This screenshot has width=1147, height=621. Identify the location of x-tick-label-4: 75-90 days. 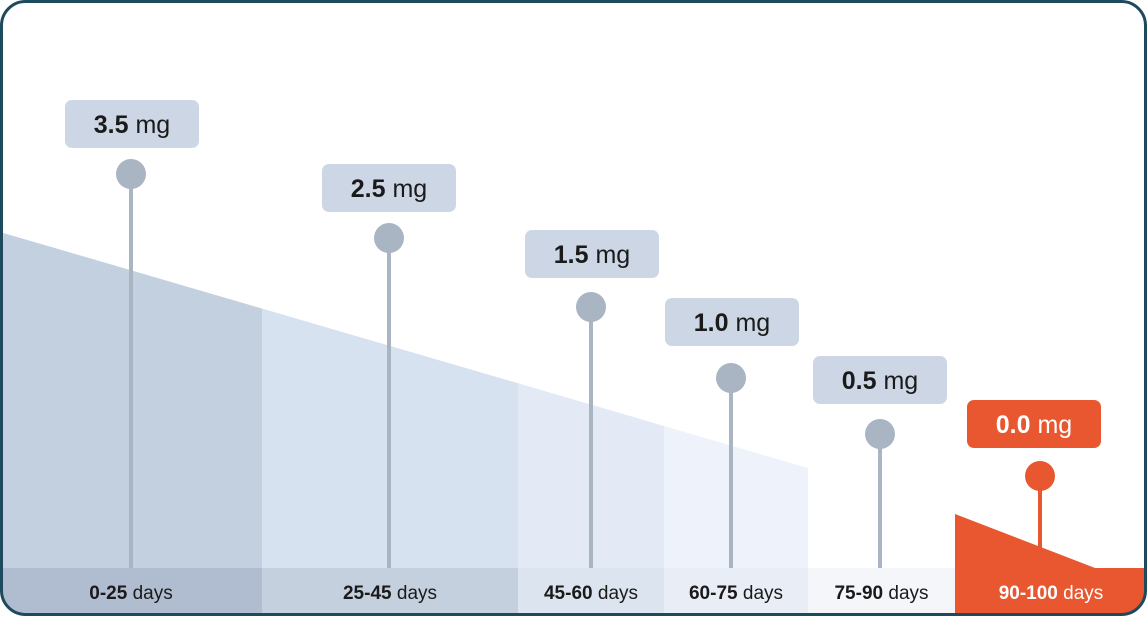
(881, 593).